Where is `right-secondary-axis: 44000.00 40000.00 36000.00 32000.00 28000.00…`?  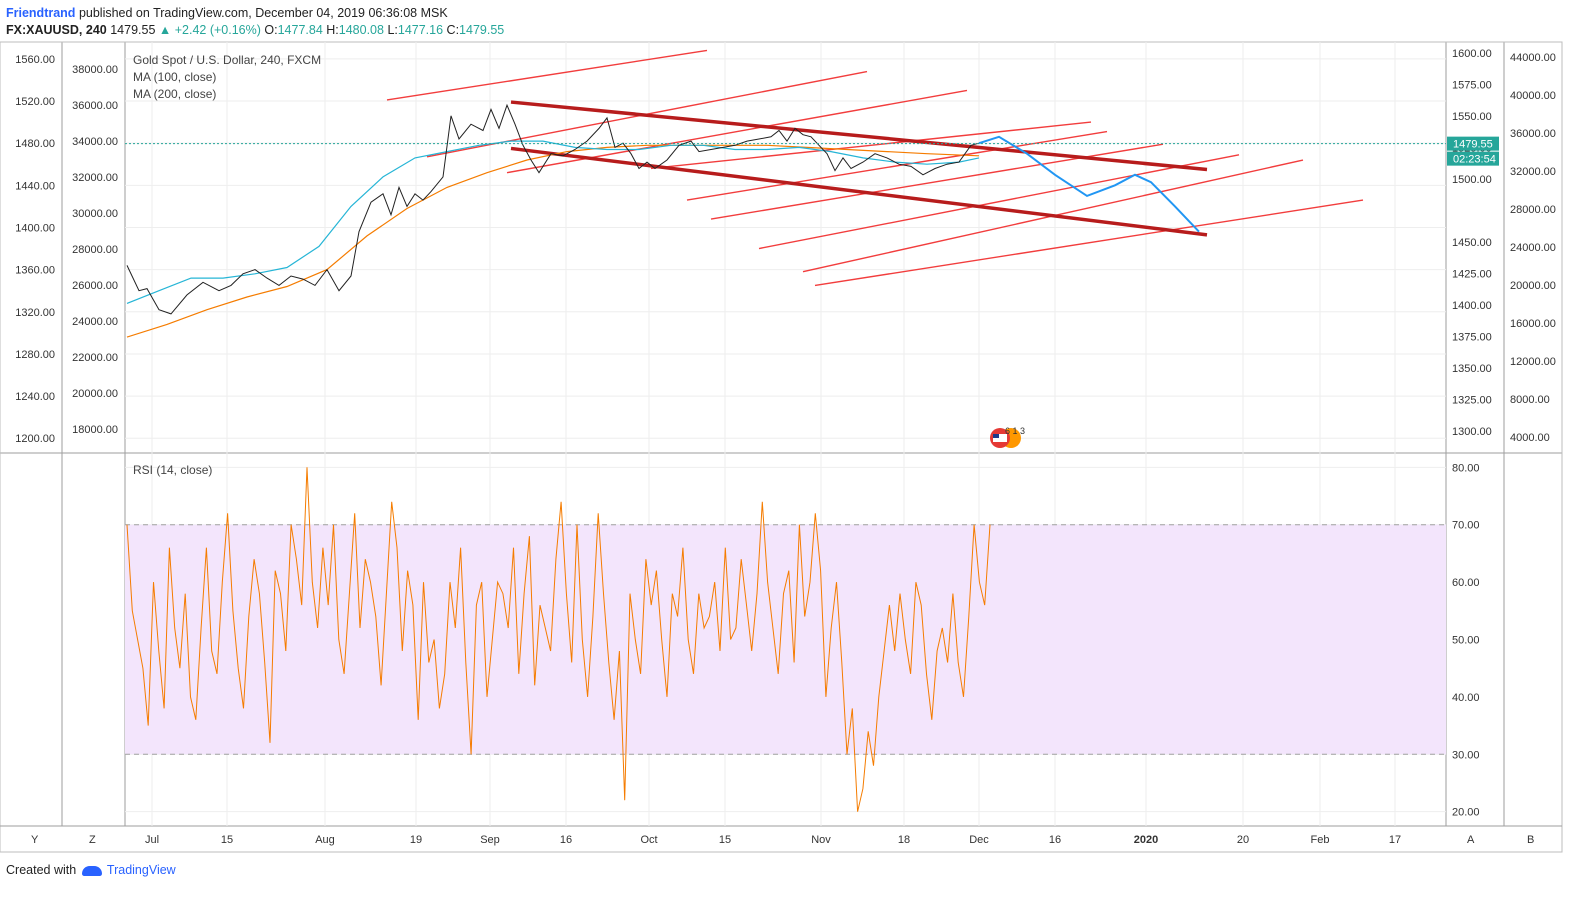
right-secondary-axis: 44000.00 40000.00 36000.00 32000.00 28000.00… is located at coordinates (1533, 248).